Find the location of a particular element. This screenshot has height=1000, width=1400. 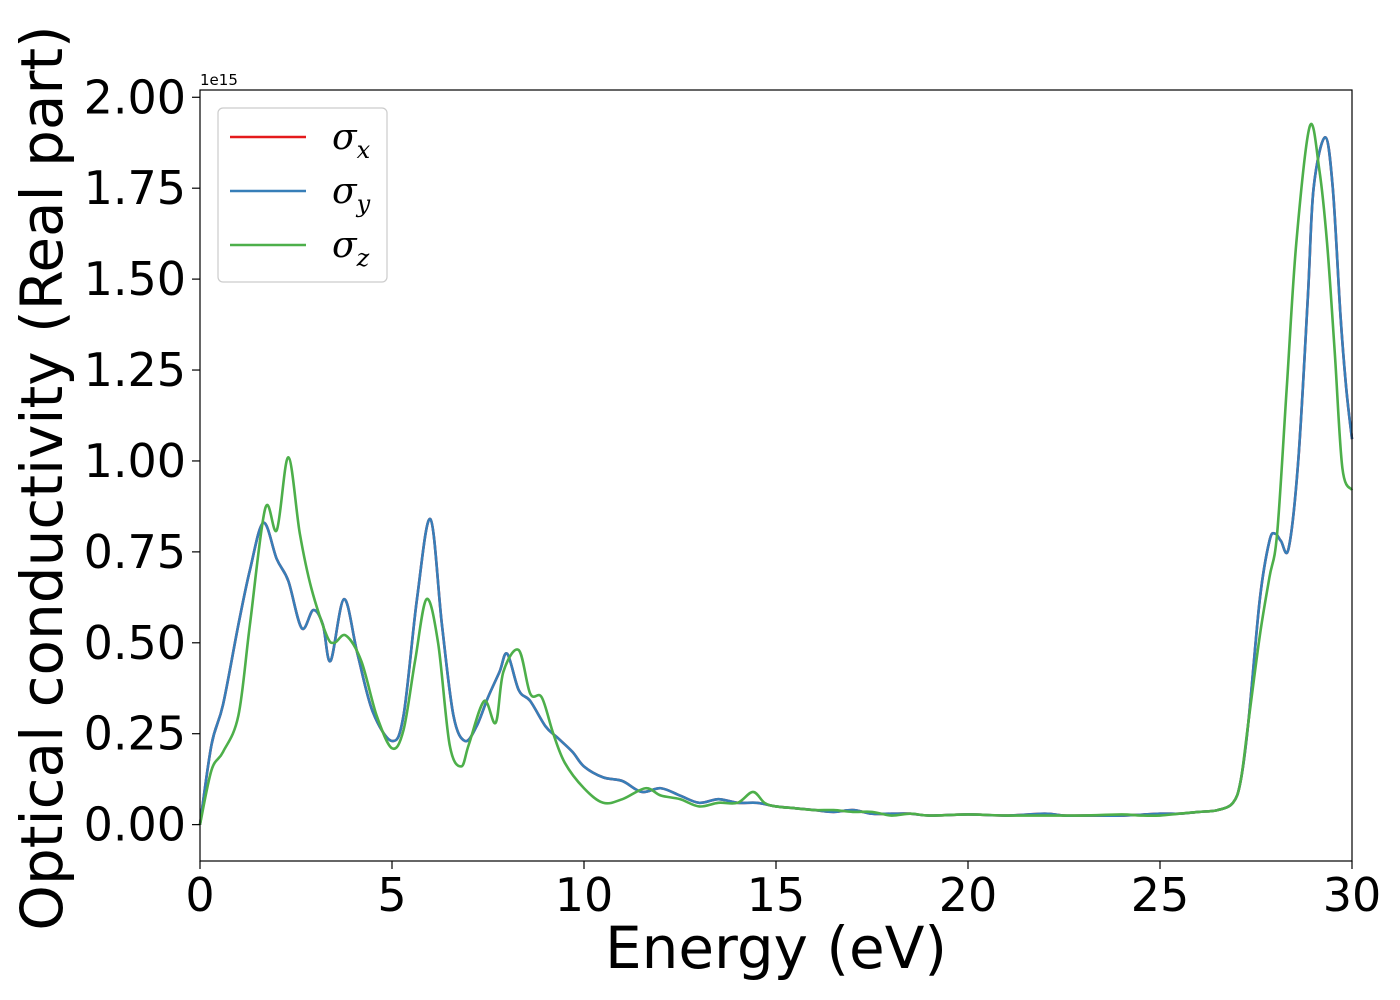

x-tick-label: 20 is located at coordinates (968, 895).